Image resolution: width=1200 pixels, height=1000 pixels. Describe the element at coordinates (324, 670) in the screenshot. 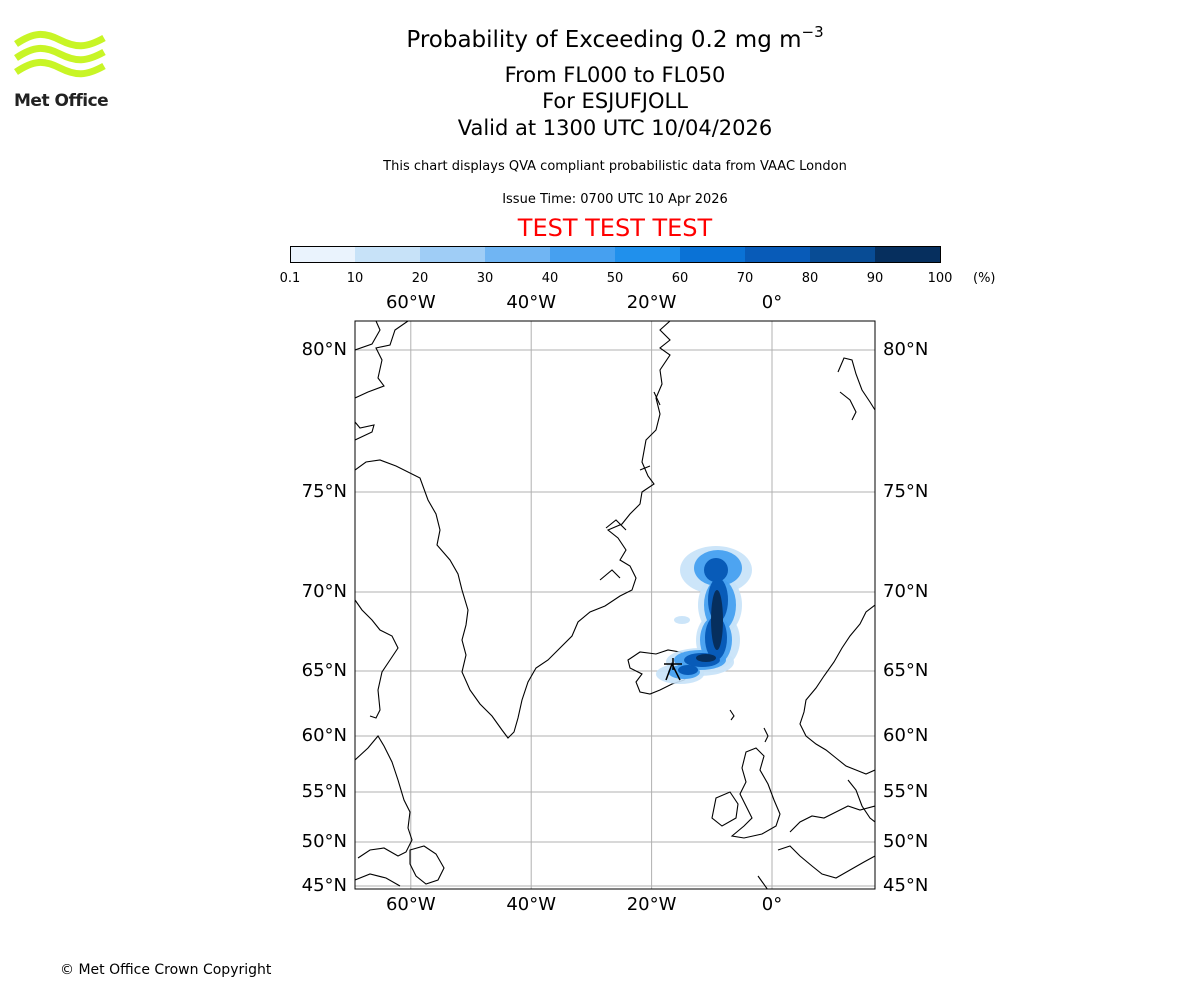

I see `latitude-label-left: 65°N` at that location.